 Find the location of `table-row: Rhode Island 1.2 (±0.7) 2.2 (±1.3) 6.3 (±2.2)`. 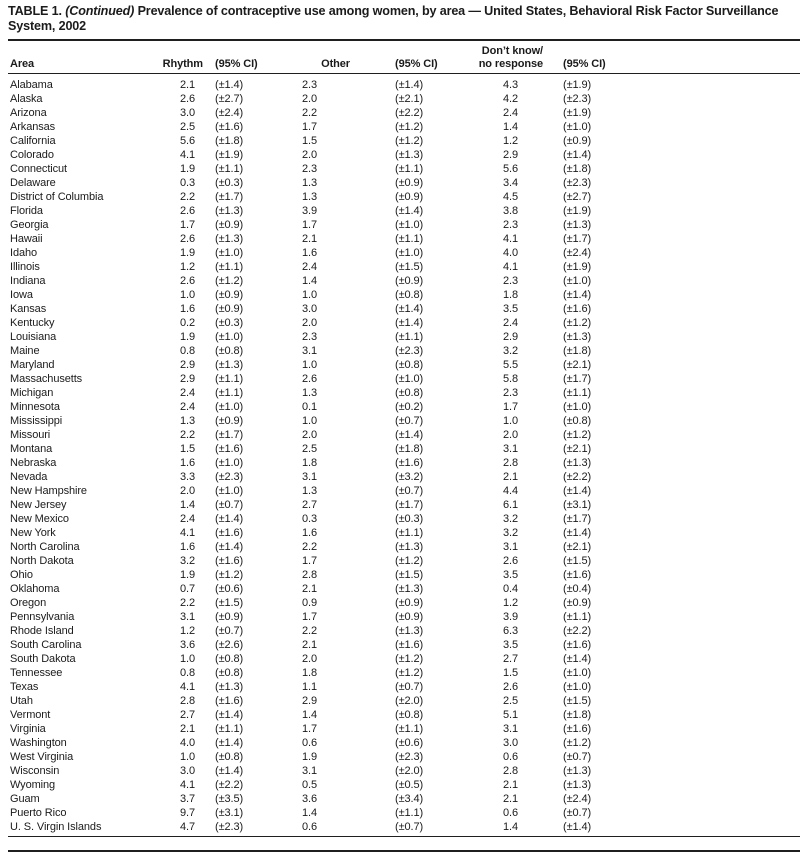

table-row: Rhode Island 1.2 (±0.7) 2.2 (±1.3) 6.3 (±2.2) is located at coordinates (404, 631).